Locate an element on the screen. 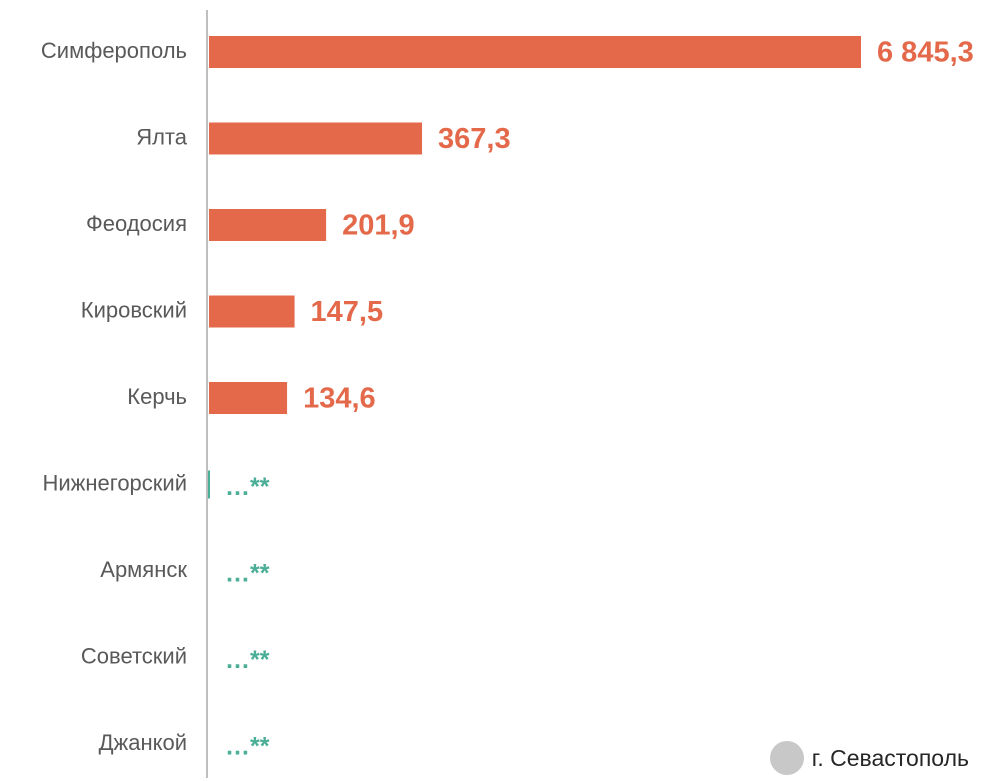 This screenshot has width=989, height=781. category-label: Кировский is located at coordinates (134, 309).